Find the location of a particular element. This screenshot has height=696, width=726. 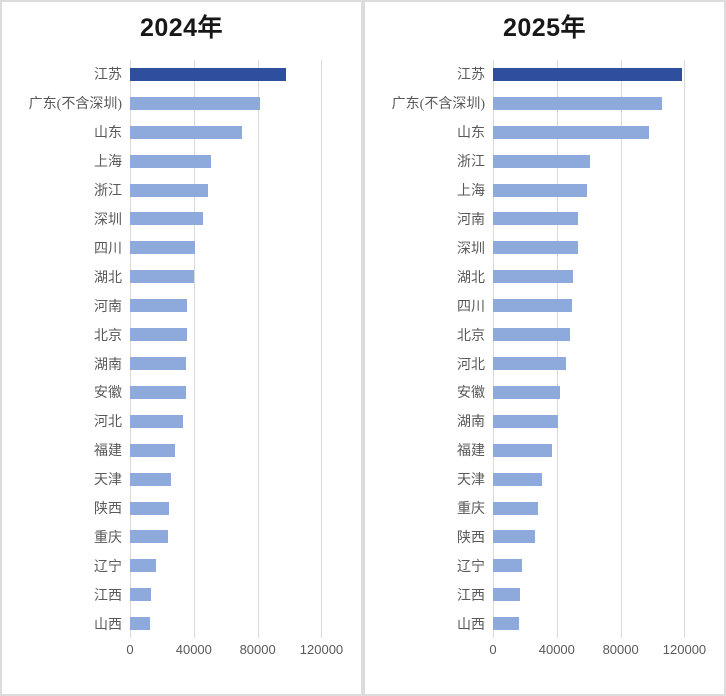

gridline is located at coordinates (621, 349).